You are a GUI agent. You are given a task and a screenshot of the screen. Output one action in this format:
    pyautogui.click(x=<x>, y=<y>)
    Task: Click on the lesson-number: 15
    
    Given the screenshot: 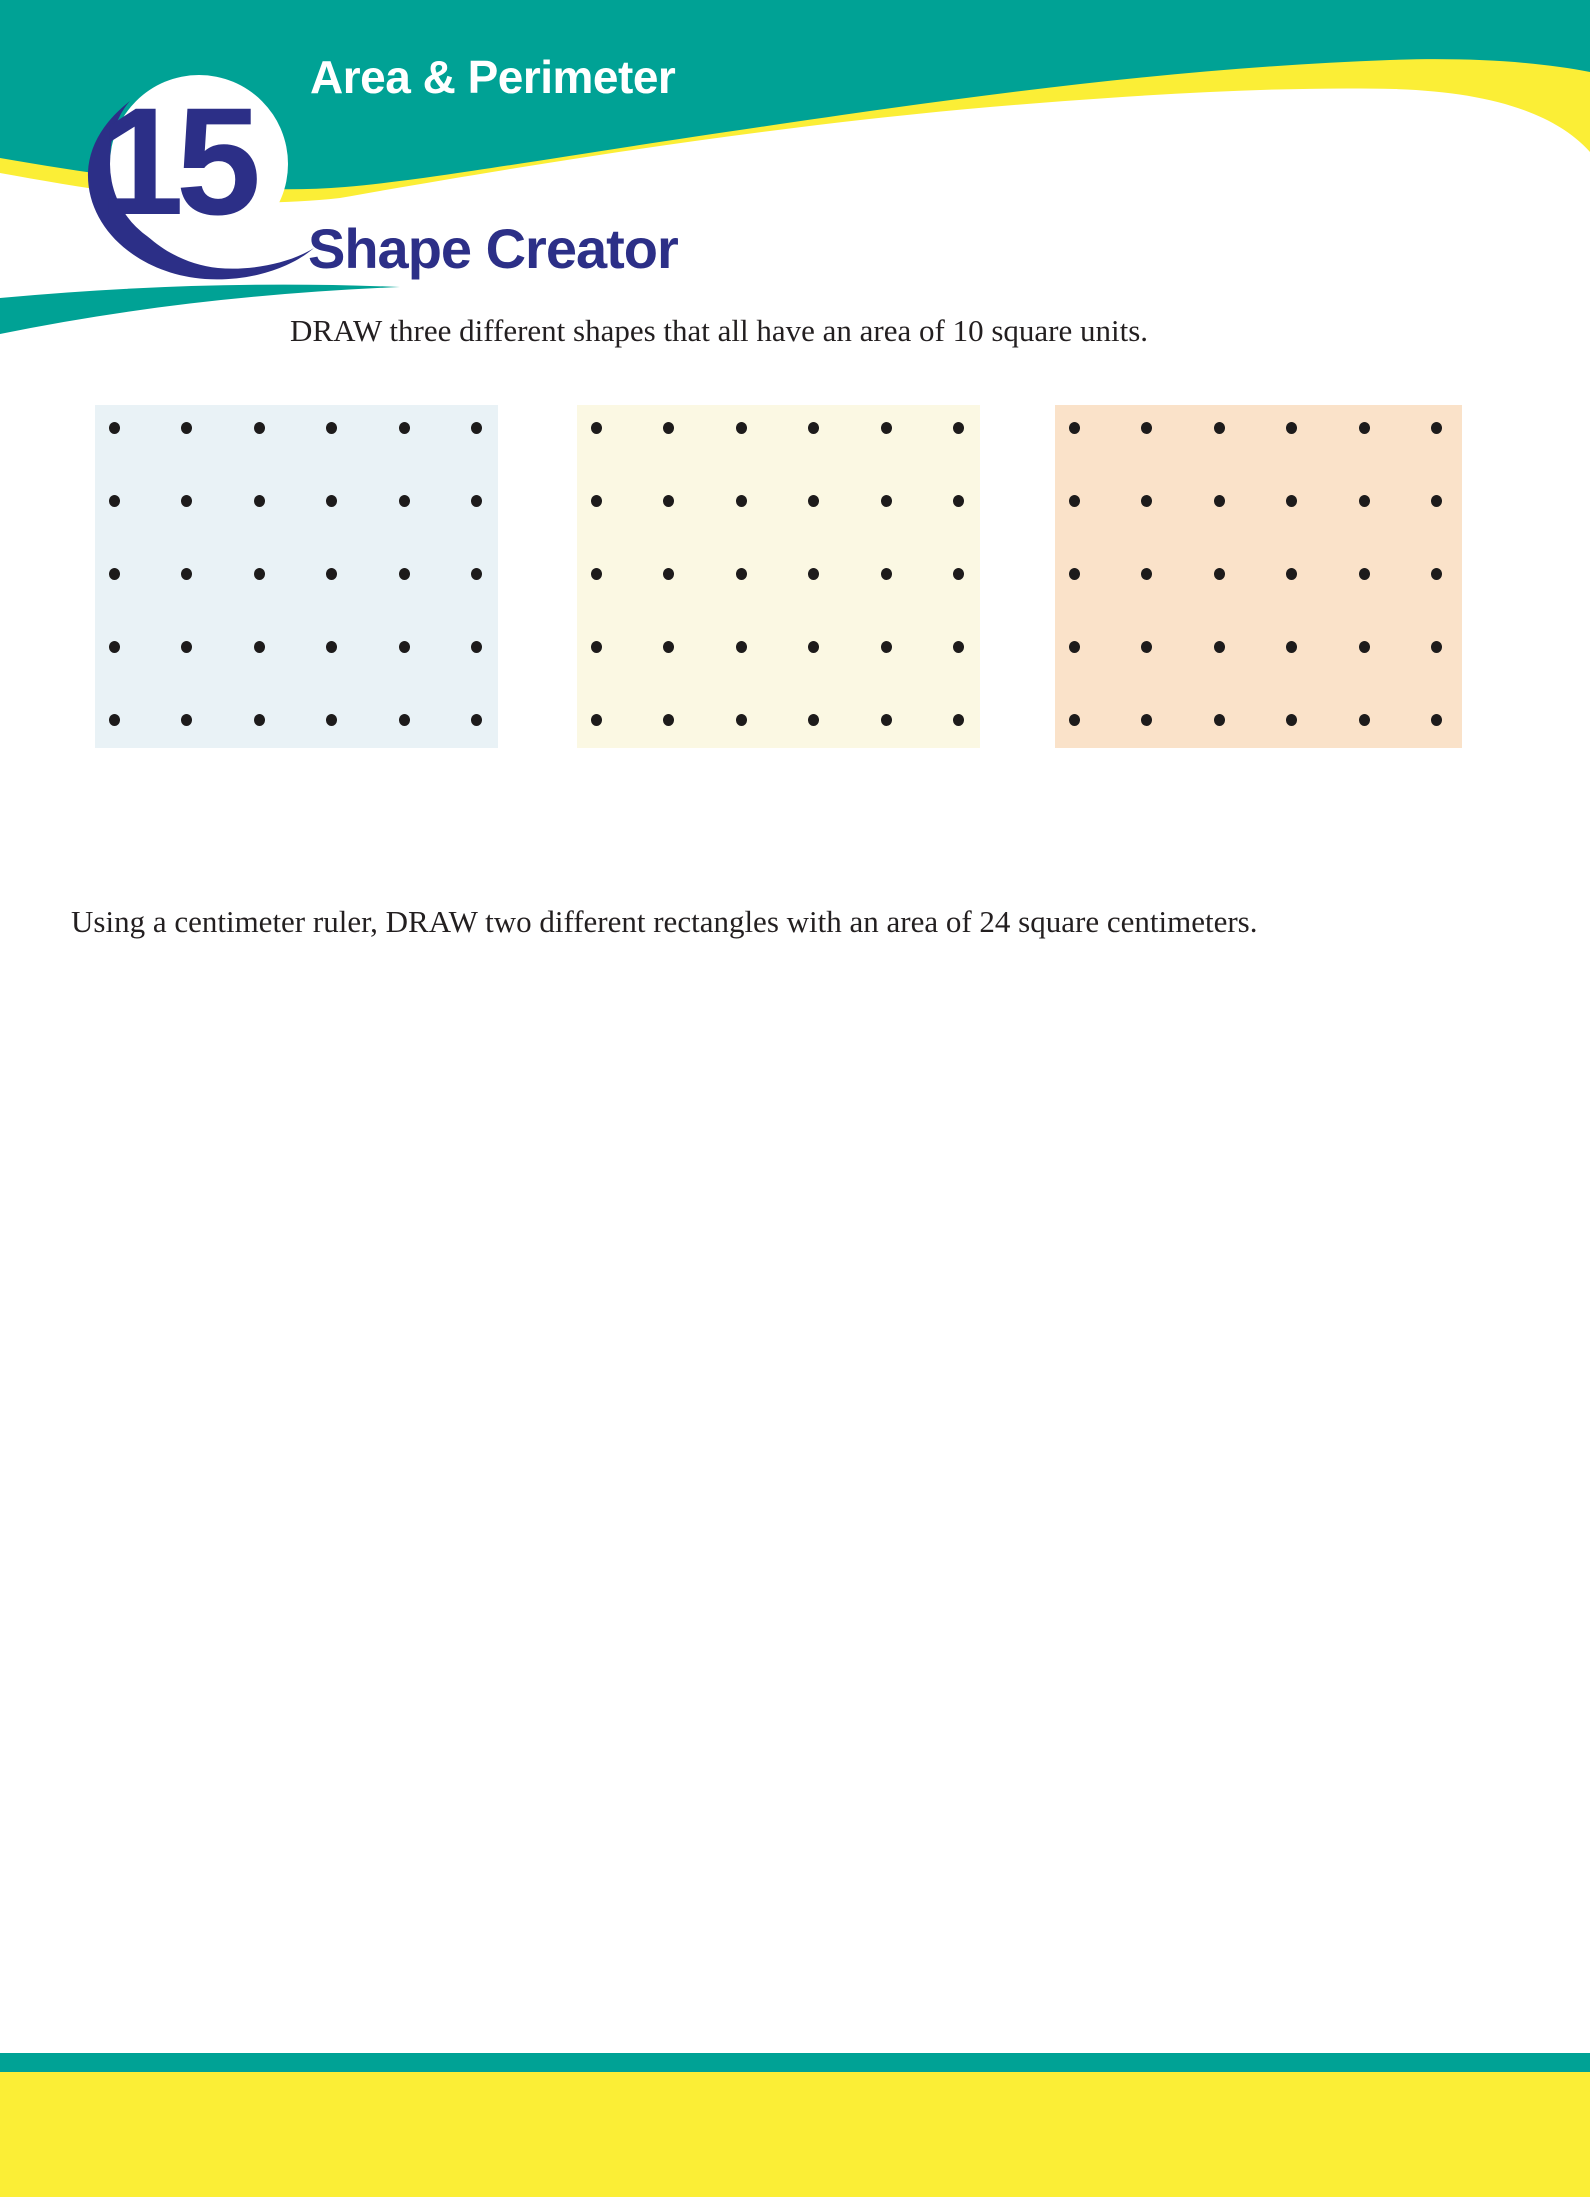 What is the action you would take?
    pyautogui.click(x=178, y=161)
    